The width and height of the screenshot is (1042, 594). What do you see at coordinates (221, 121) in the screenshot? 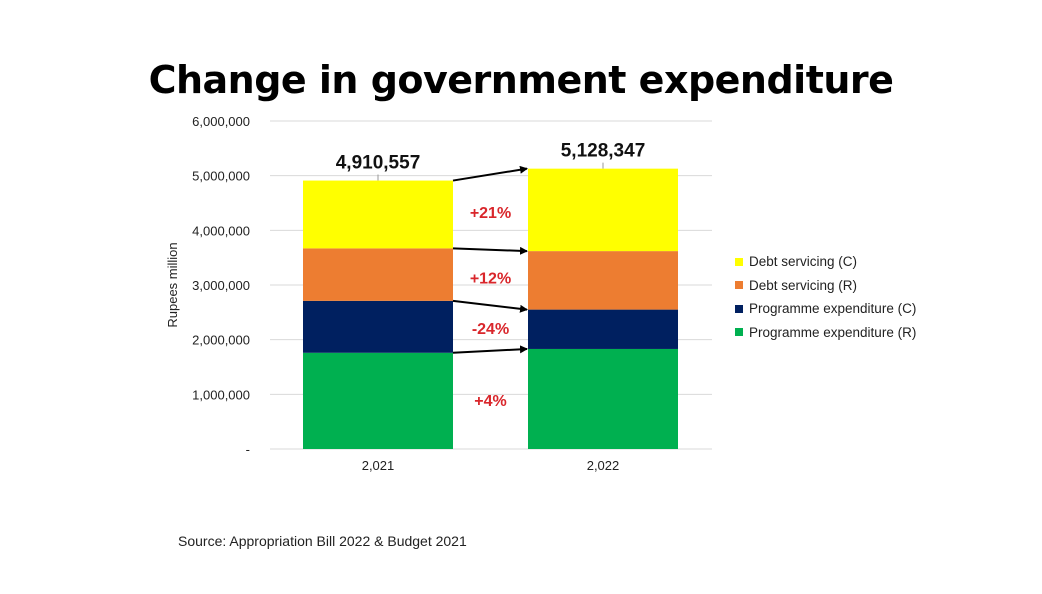
I see `y-tick-label: 6,000,000` at bounding box center [221, 121].